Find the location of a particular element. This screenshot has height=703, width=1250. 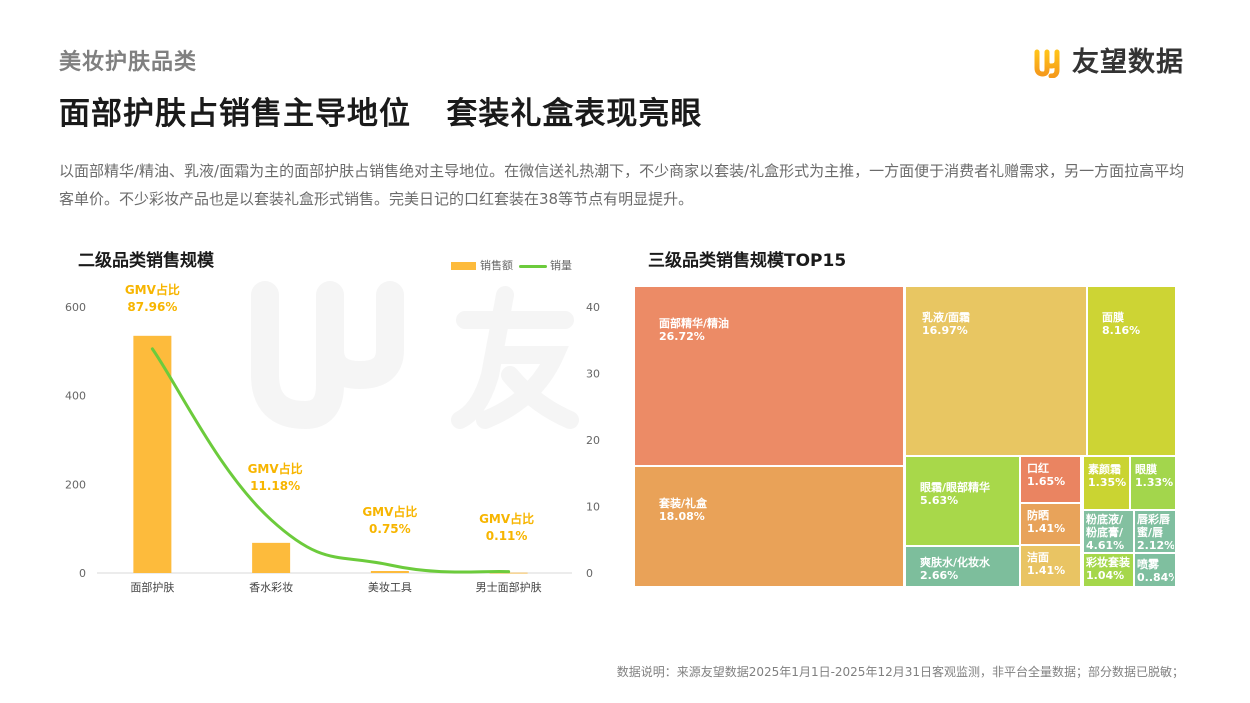

treemap-tile-value: 16.97% is located at coordinates (945, 330).